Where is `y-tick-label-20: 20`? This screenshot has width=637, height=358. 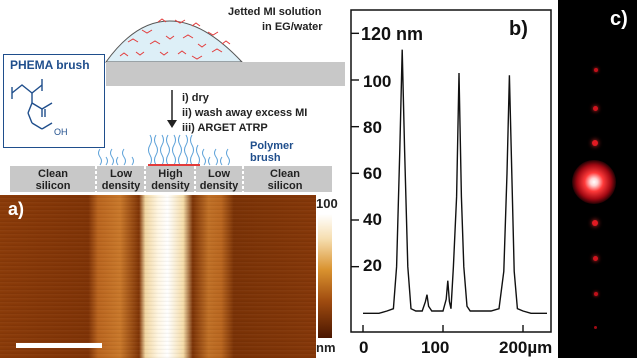 y-tick-label-20: 20 is located at coordinates (372, 265).